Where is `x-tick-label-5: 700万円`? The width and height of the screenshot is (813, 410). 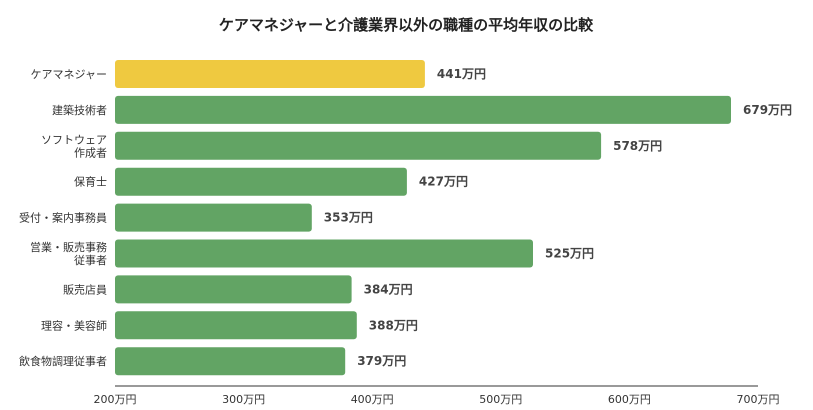 x-tick-label-5: 700万円 is located at coordinates (758, 399).